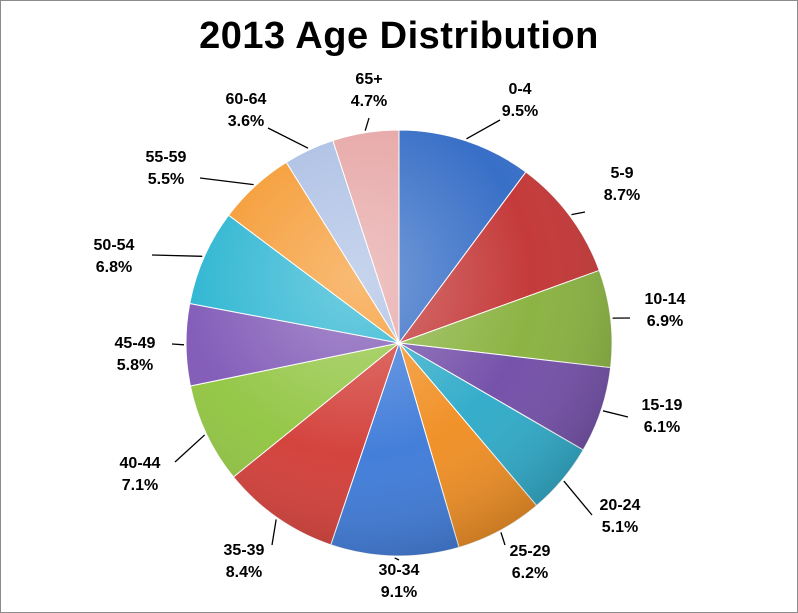 This screenshot has width=798, height=613. What do you see at coordinates (399, 592) in the screenshot?
I see `slice-value-label: 9.1%` at bounding box center [399, 592].